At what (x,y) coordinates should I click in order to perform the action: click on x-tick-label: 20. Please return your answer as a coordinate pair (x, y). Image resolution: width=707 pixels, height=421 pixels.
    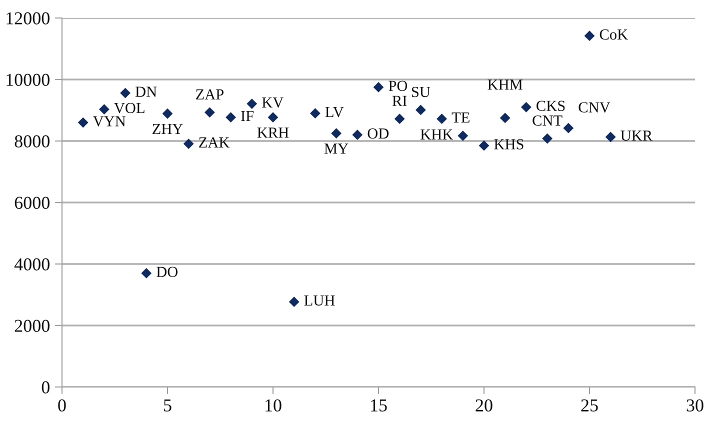
    Looking at the image, I should click on (484, 405).